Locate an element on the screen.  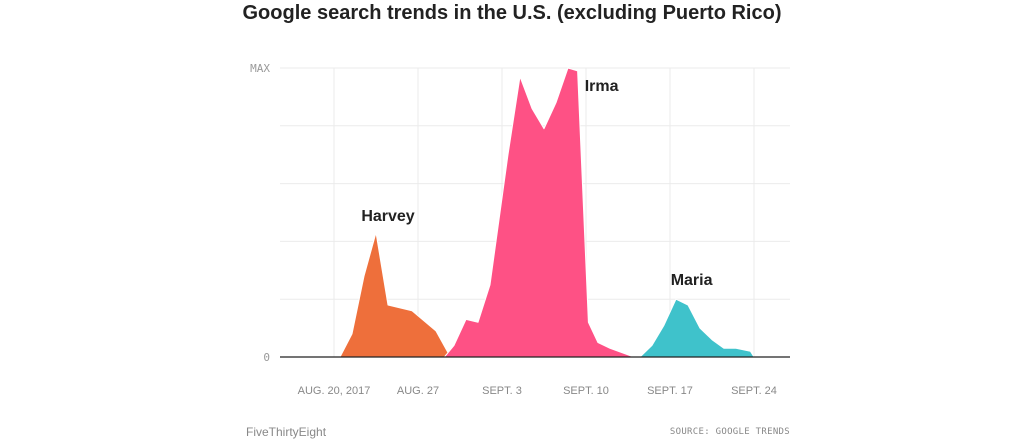
label-harvey: Harvey is located at coordinates (387, 216).